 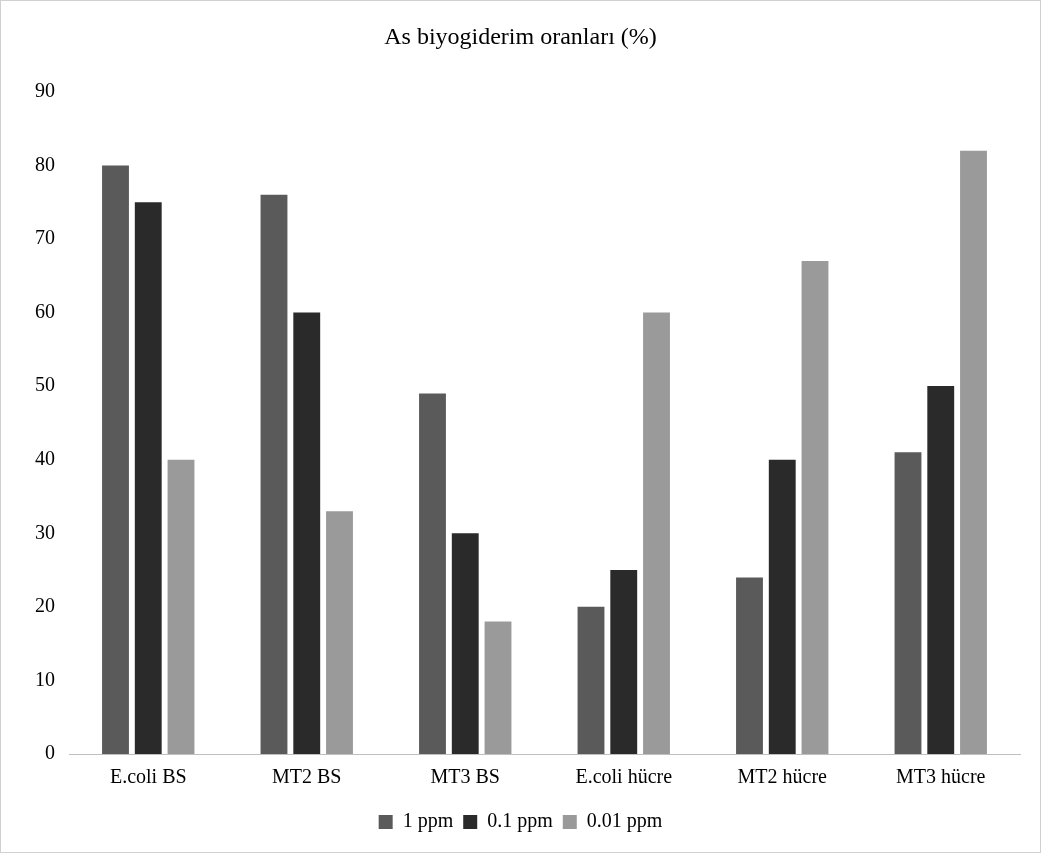 I want to click on y-tick-label: 50, so click(x=45, y=384).